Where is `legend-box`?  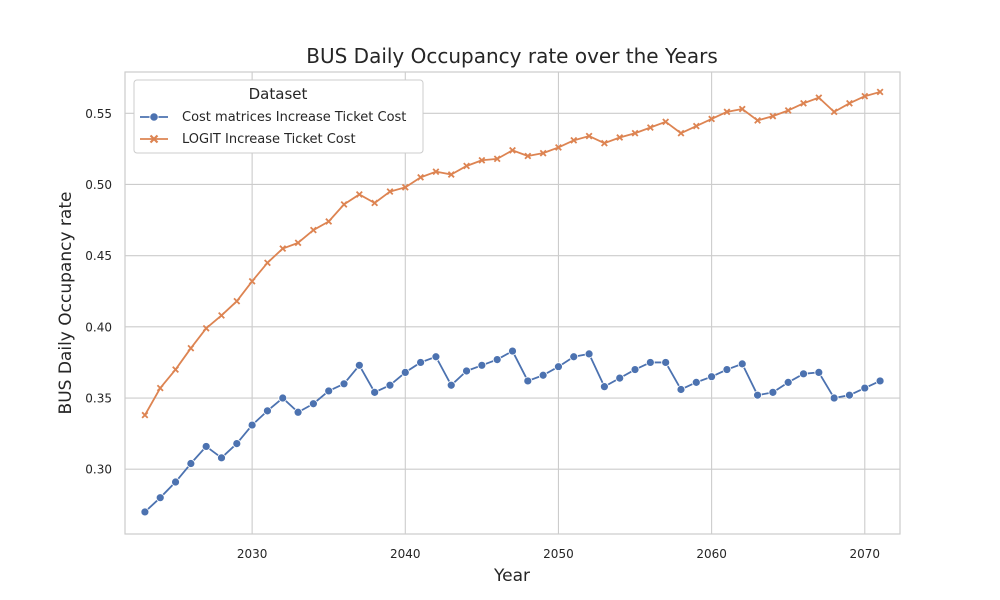
legend-box is located at coordinates (278, 116).